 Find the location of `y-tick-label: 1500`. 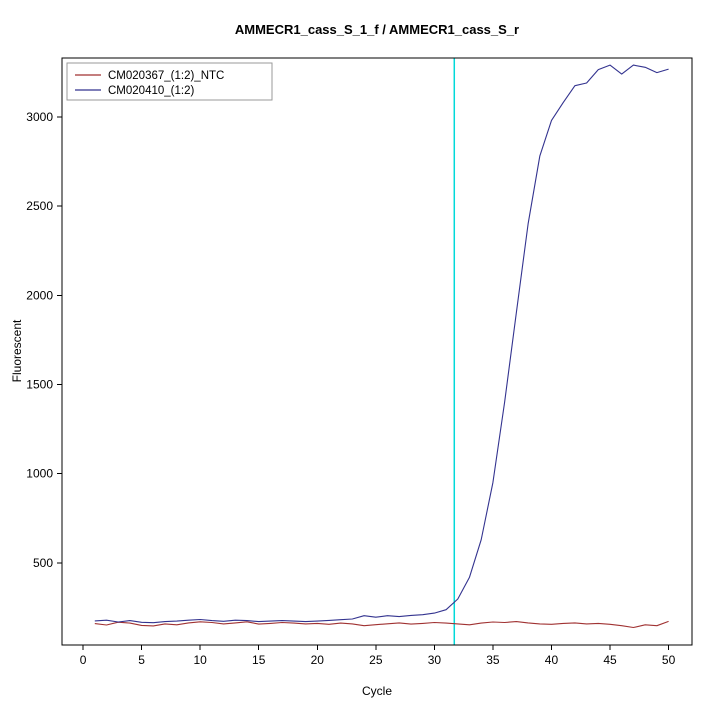

y-tick-label: 1500 is located at coordinates (39, 385).